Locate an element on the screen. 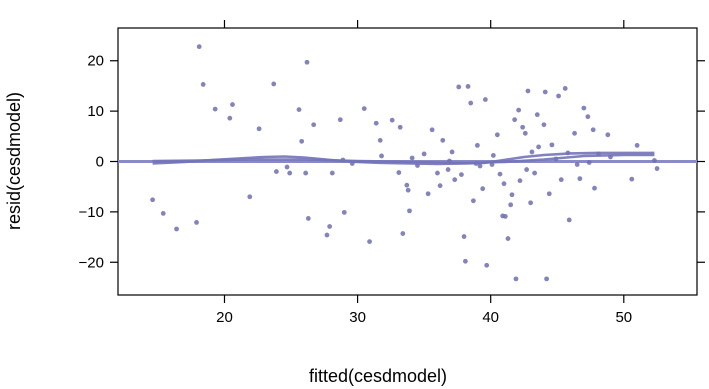 Image resolution: width=709 pixels, height=389 pixels. y-tick-label: 20 is located at coordinates (95, 61).